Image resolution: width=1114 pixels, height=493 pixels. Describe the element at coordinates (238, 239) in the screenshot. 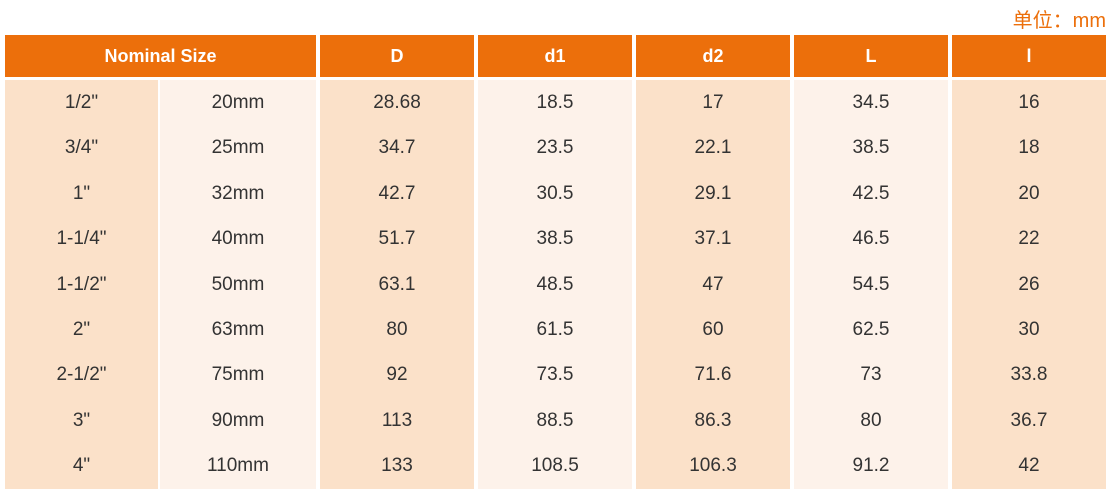

I see `table-cell: 40mm` at that location.